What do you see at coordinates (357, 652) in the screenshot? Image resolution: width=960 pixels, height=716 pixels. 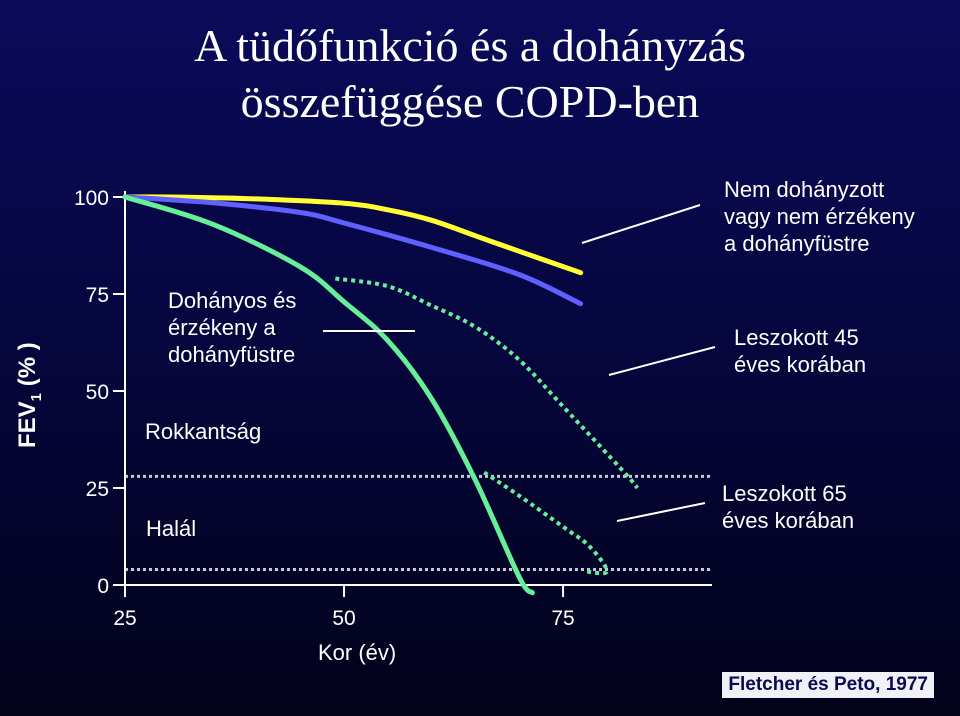 I see `x-axis-label: Kor (év)` at bounding box center [357, 652].